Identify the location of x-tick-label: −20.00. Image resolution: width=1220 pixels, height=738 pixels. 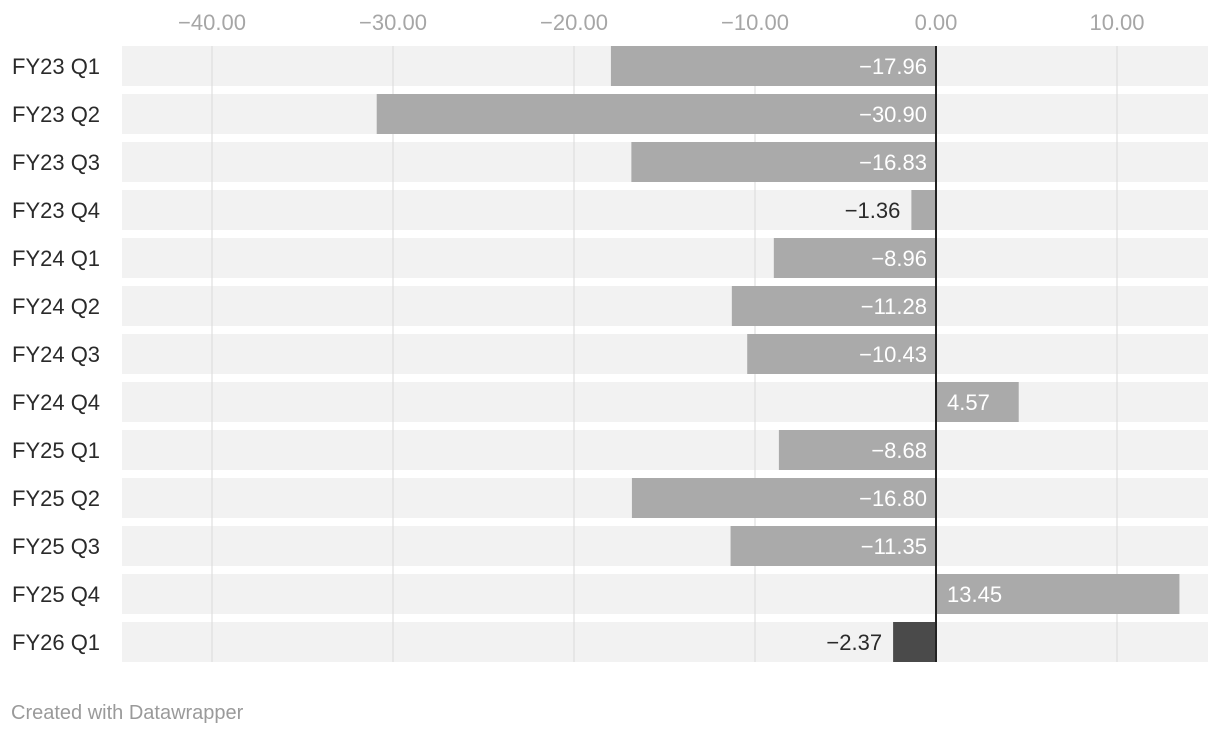
(574, 22).